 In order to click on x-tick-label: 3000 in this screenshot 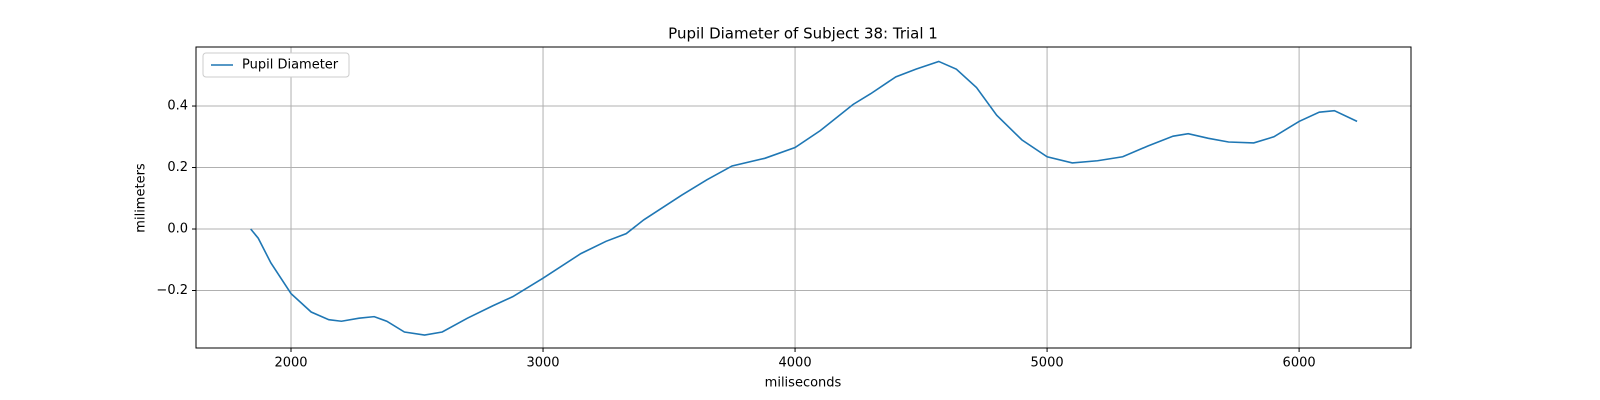, I will do `click(542, 363)`.